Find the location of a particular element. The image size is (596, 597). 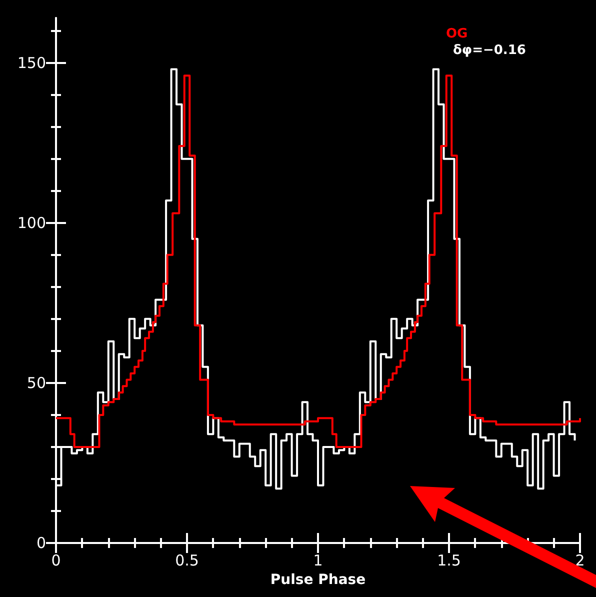

x-tick-label: 1 is located at coordinates (318, 561).